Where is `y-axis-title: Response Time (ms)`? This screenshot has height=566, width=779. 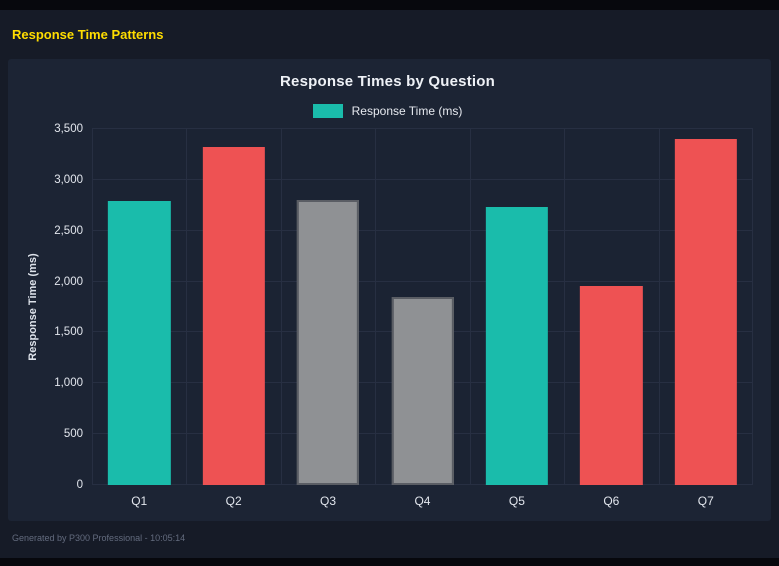
y-axis-title: Response Time (ms) is located at coordinates (33, 307).